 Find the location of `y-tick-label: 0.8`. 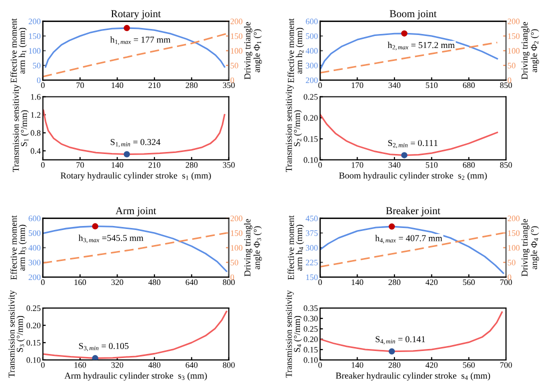

y-tick-label: 0.8 is located at coordinates (35, 133).